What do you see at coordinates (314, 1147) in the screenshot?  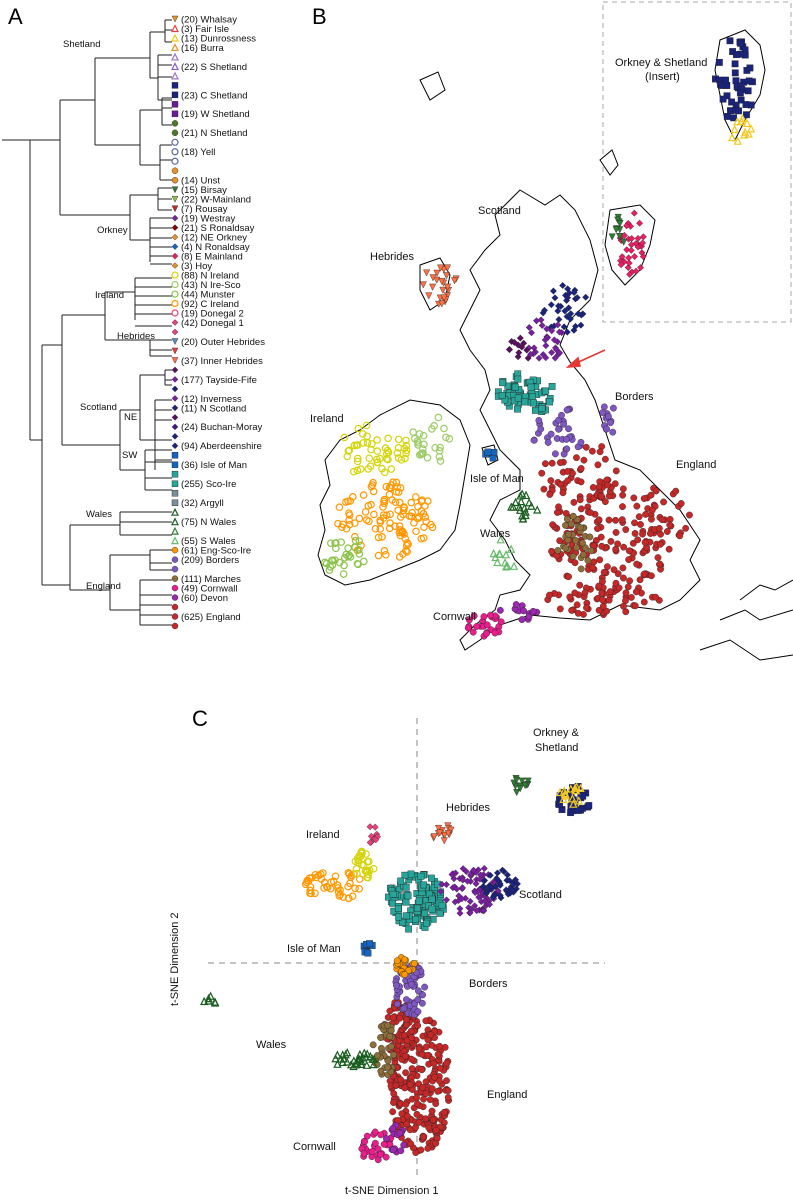 I see `tsne-label-cornwall: Cornwall` at bounding box center [314, 1147].